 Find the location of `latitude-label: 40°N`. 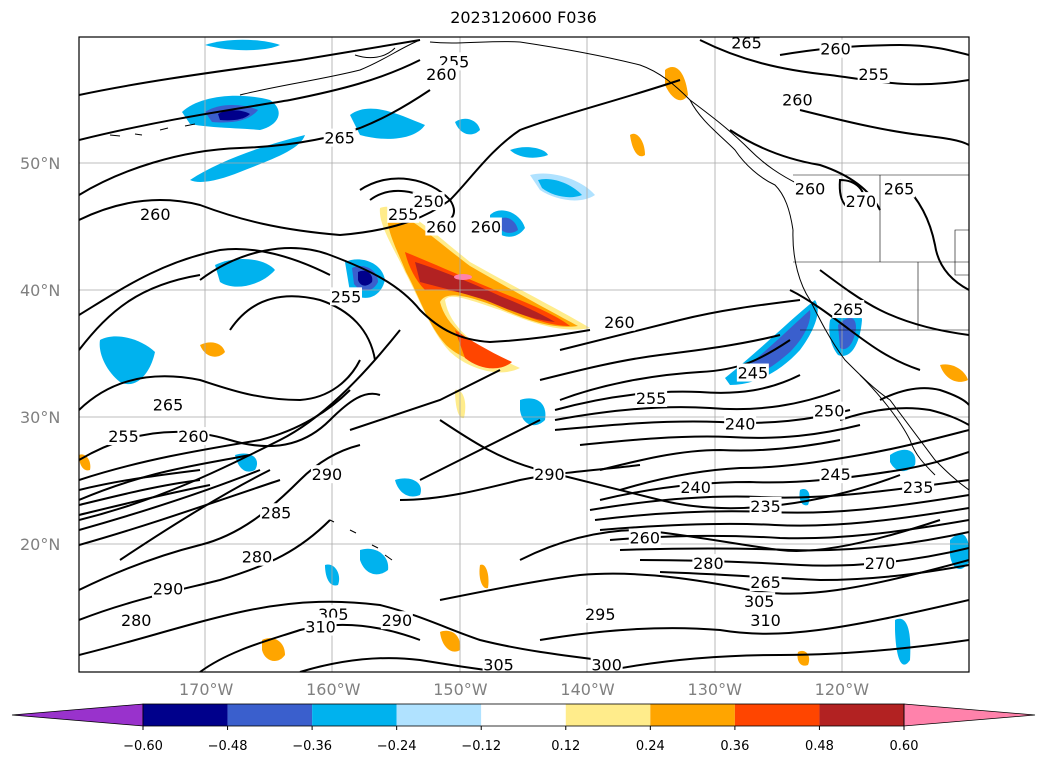

latitude-label: 40°N is located at coordinates (40, 290).